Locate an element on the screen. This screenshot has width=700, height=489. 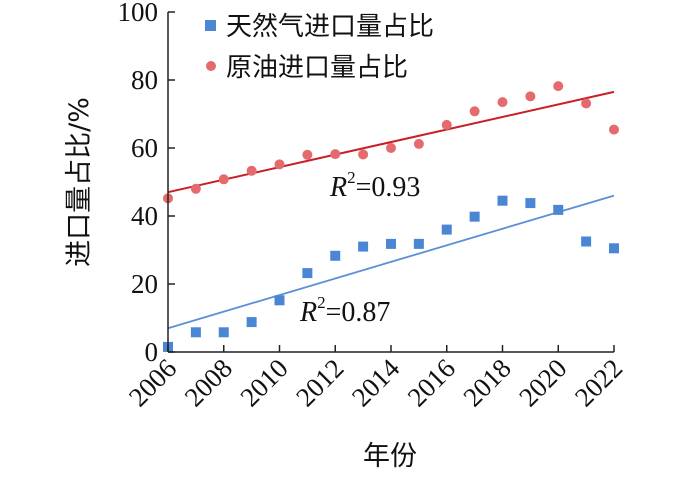
y-tick-label: 80 is located at coordinates (144, 80).